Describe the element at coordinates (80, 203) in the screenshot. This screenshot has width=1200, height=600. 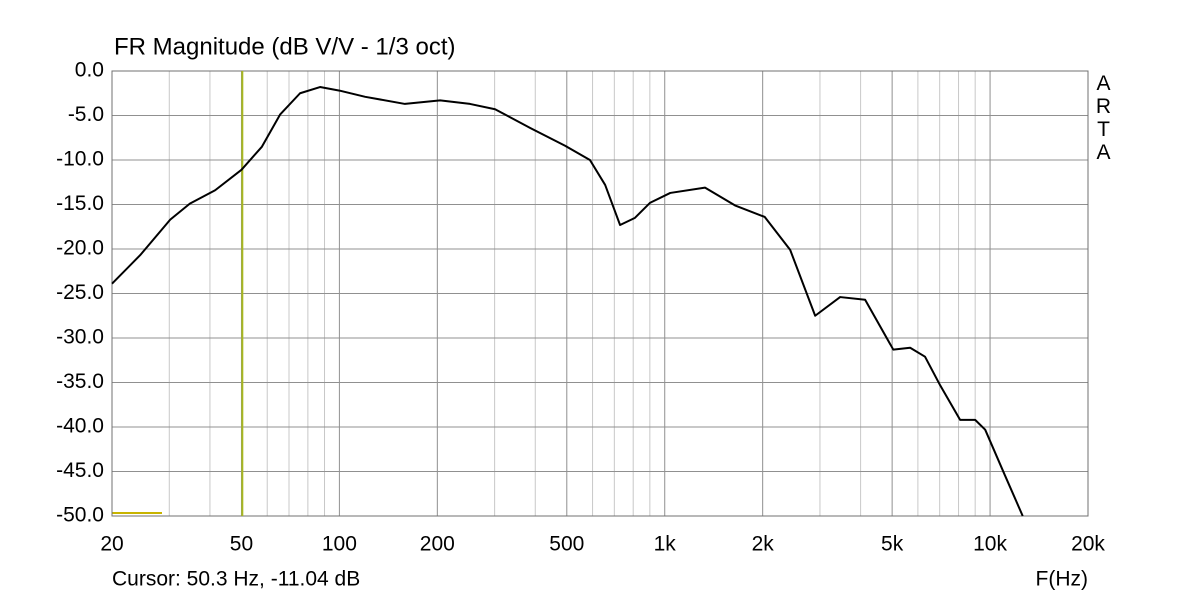
I see `y-tick-label: -15.0` at that location.